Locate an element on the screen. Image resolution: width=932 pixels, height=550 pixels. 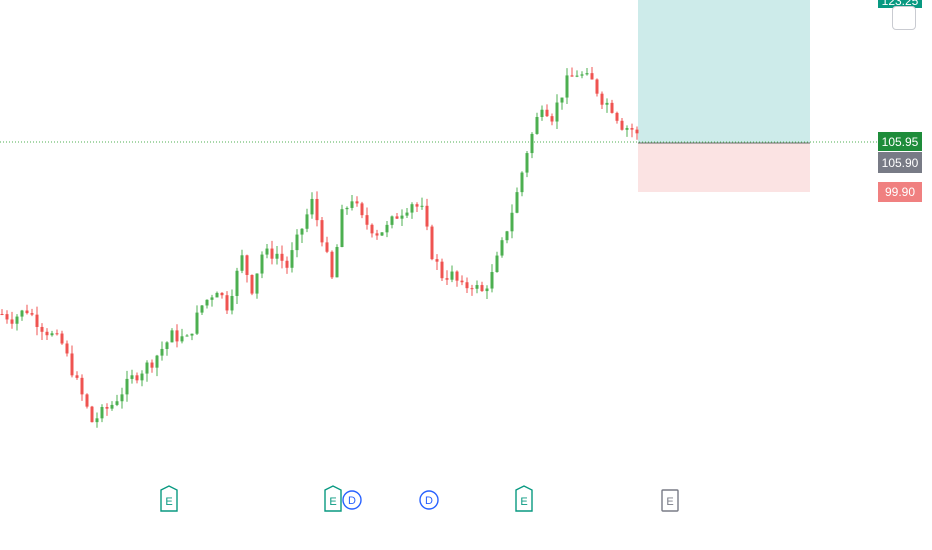
event-earnings-upcoming: E is located at coordinates (670, 500).